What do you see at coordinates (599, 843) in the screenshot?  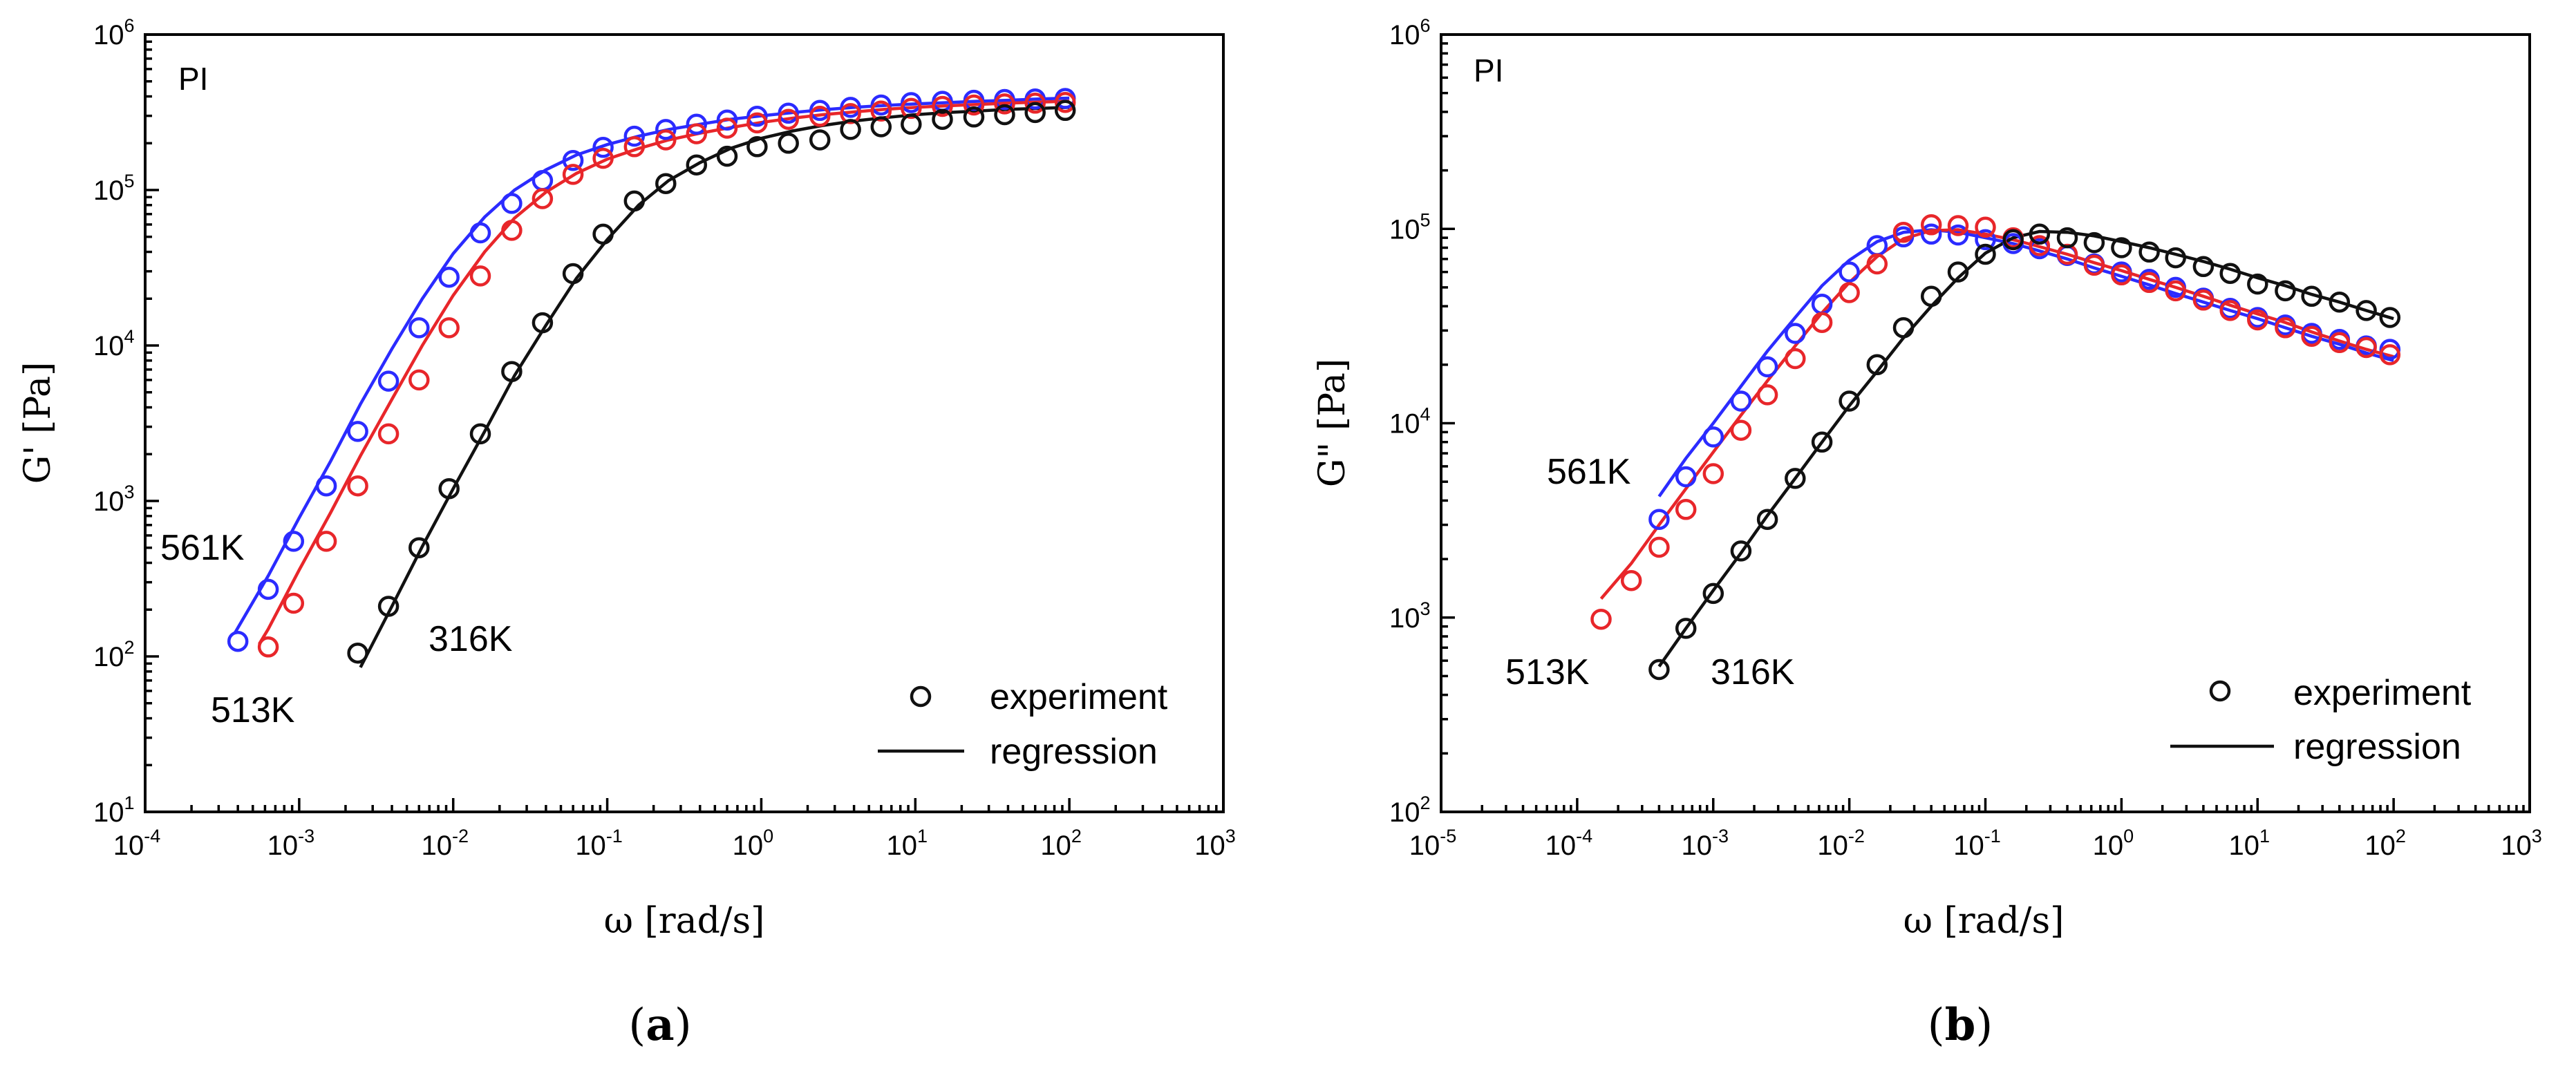 I see `x-tick-label: 10⁻¹` at bounding box center [599, 843].